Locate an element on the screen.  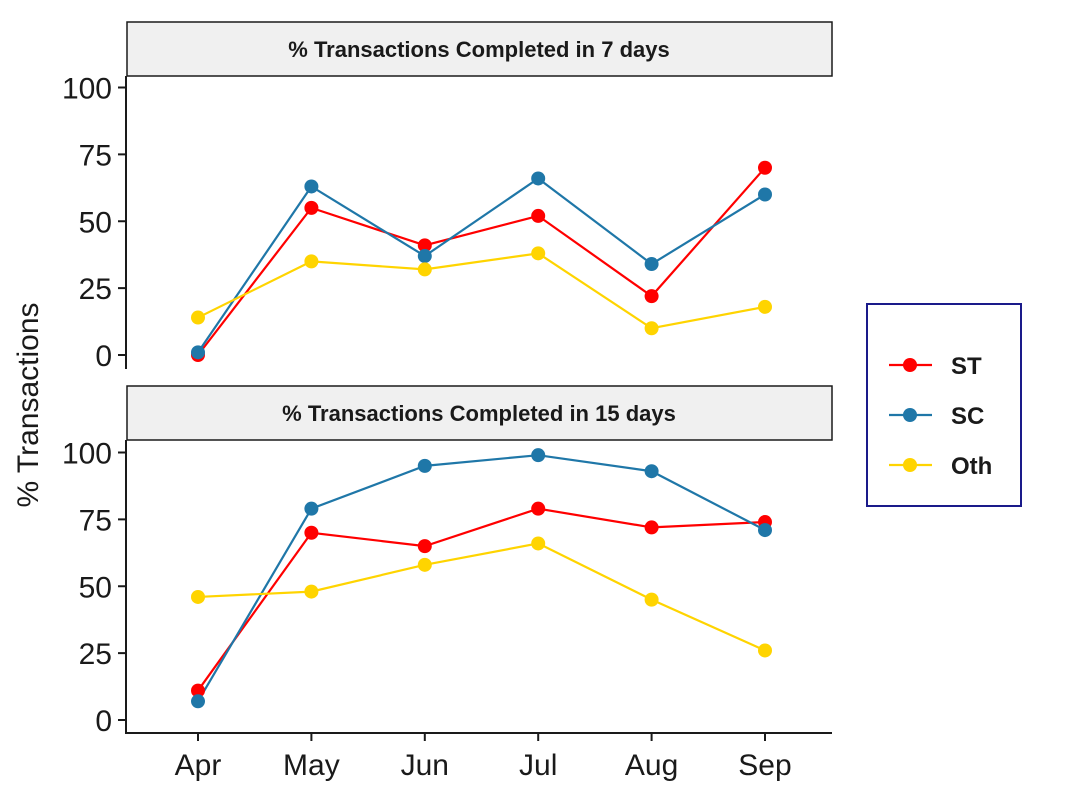
x-tick-label: Aug is located at coordinates (651, 765).